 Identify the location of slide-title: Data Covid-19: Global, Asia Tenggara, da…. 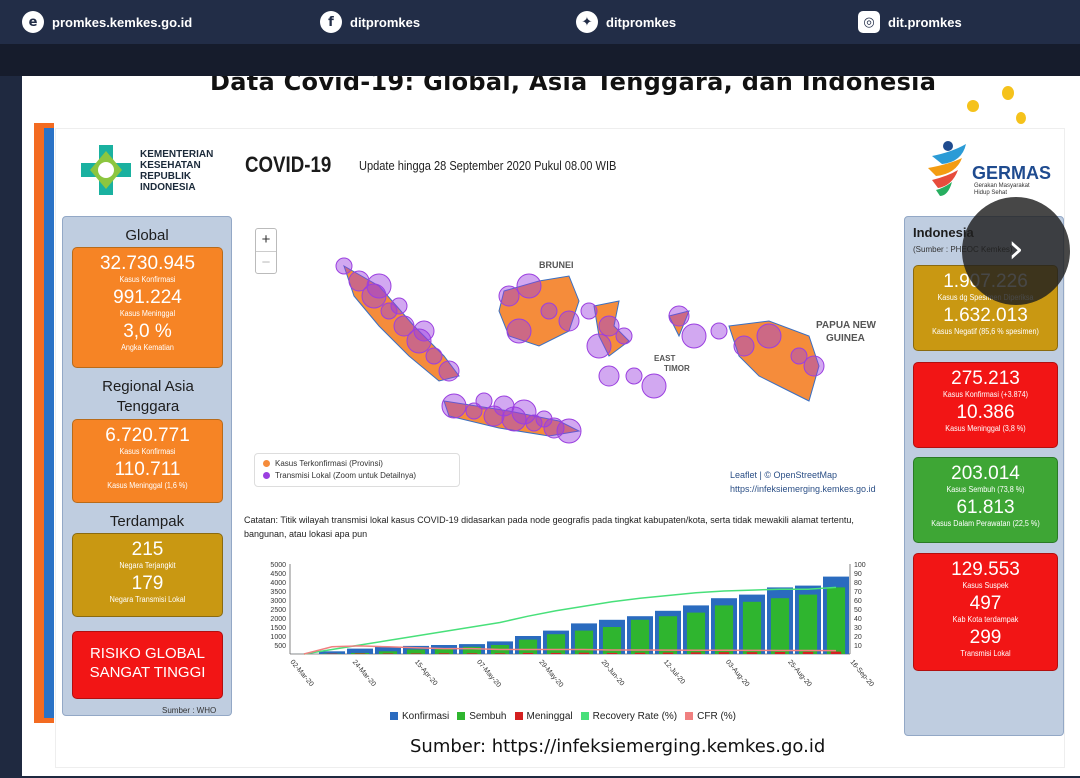
(573, 86).